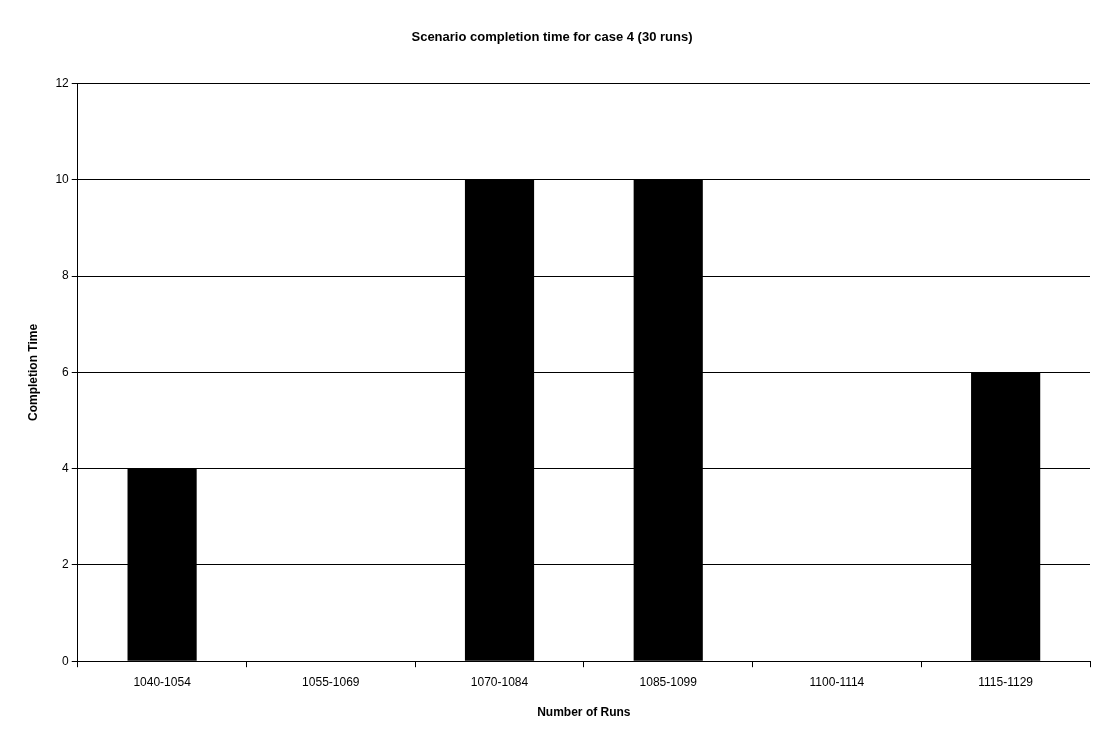 Image resolution: width=1106 pixels, height=740 pixels. What do you see at coordinates (499, 681) in the screenshot?
I see `x-tick-label: 1070-1084` at bounding box center [499, 681].